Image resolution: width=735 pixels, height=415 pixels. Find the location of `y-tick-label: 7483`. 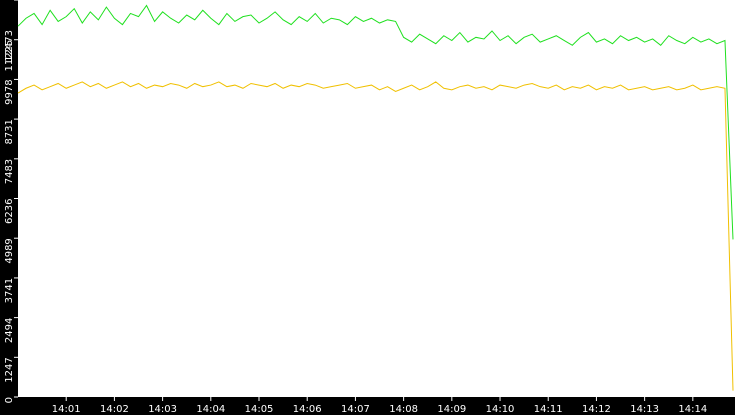

y-tick-label: 7483 is located at coordinates (9, 171).